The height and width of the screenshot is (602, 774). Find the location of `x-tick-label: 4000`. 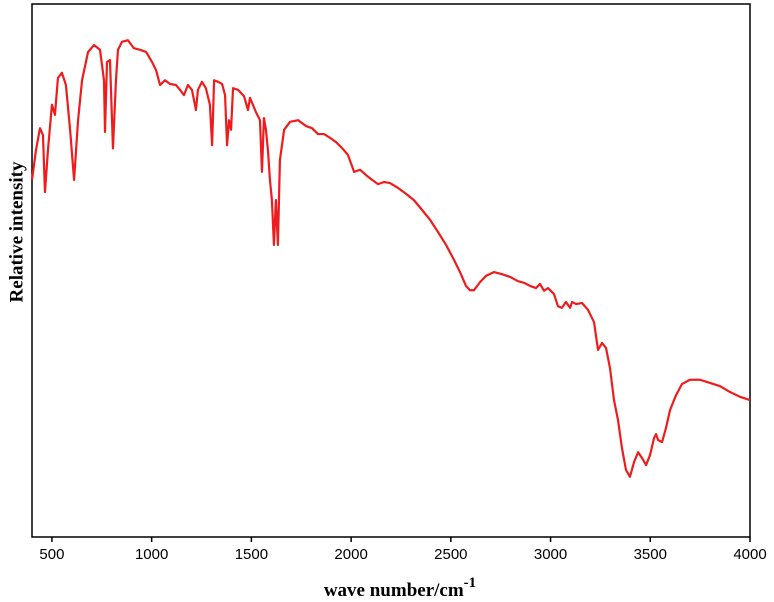

x-tick-label: 4000 is located at coordinates (749, 554).